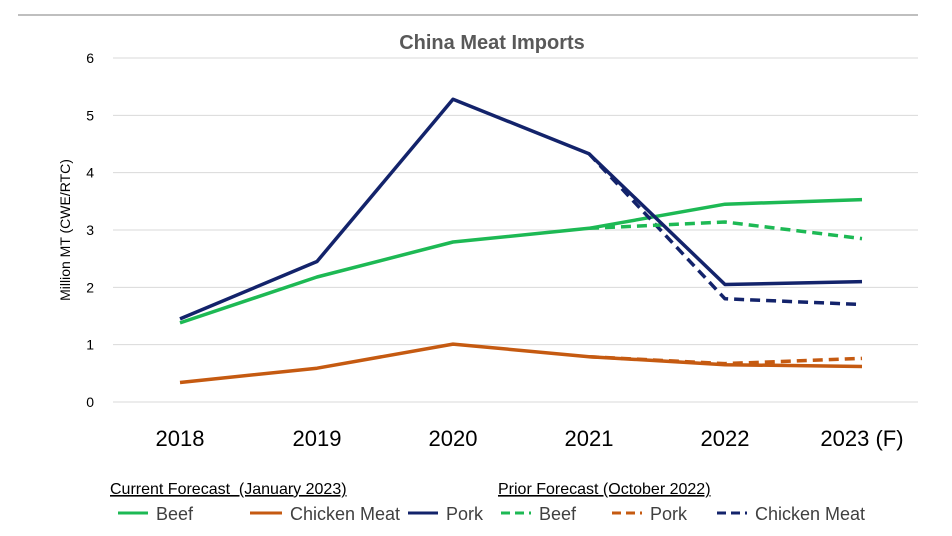  Describe the element at coordinates (589, 438) in the screenshot. I see `x-tick-label: 2021` at that location.